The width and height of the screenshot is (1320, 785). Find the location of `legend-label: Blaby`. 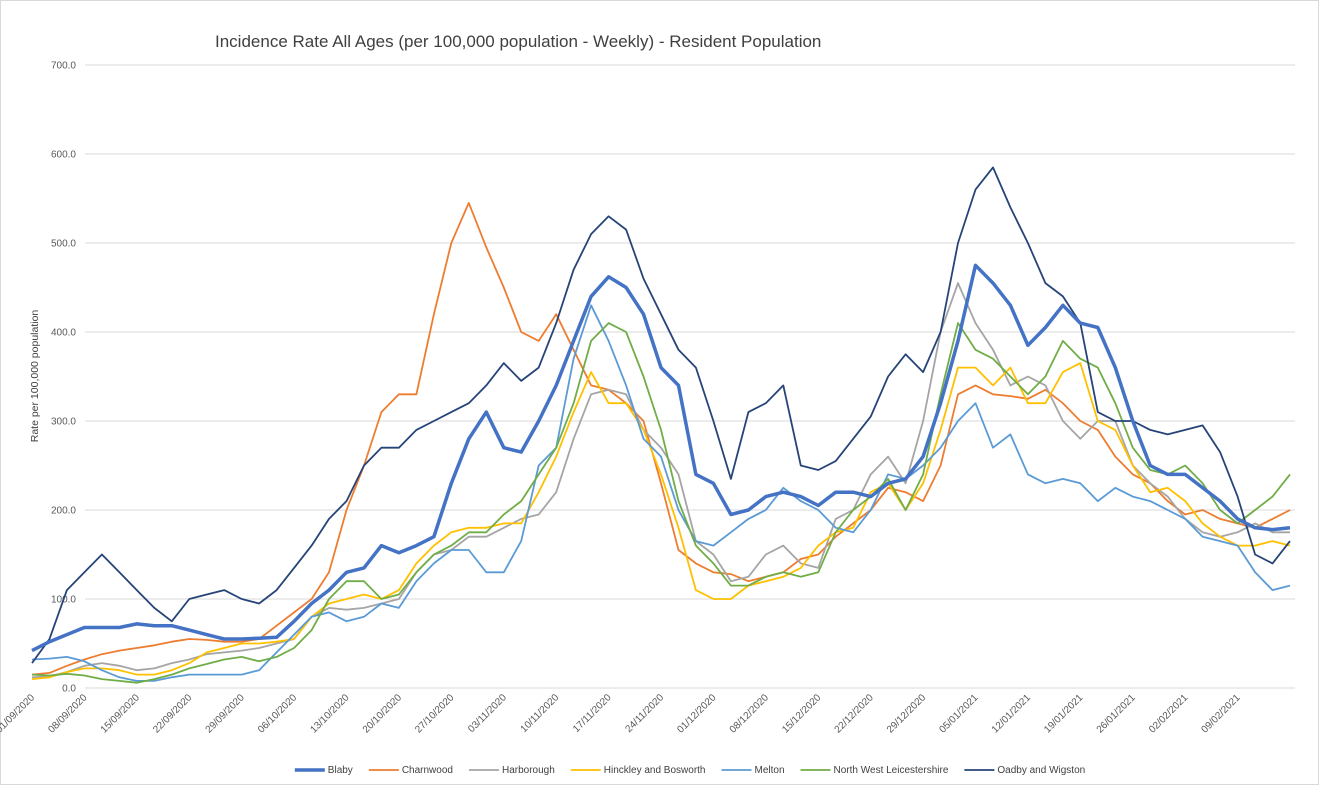

legend-label: Blaby is located at coordinates (340, 770).